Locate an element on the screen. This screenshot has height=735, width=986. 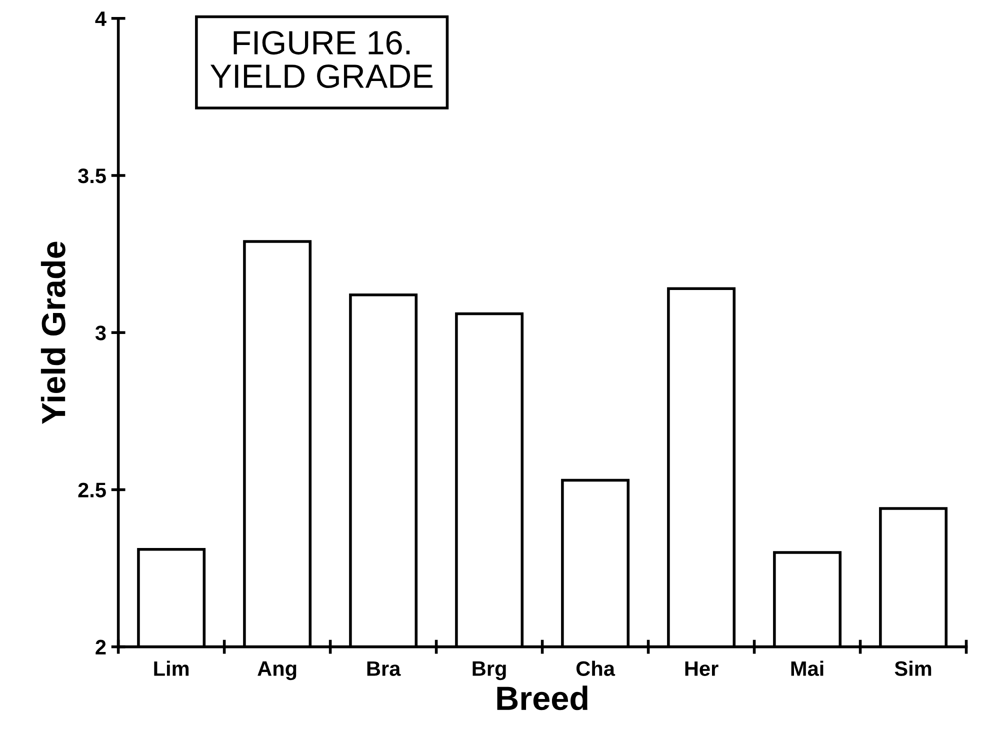
y-tick-label: 2 is located at coordinates (101, 647).